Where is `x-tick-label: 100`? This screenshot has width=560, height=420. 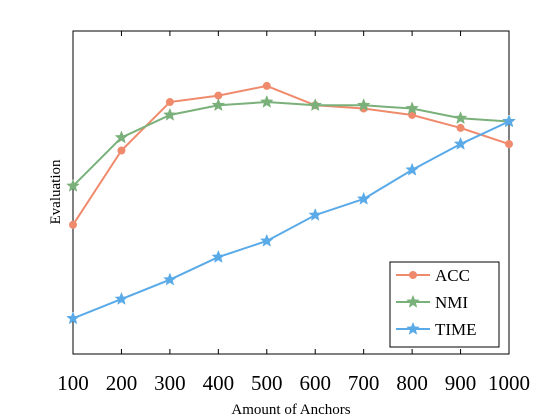 x-tick-label: 100 is located at coordinates (73, 383).